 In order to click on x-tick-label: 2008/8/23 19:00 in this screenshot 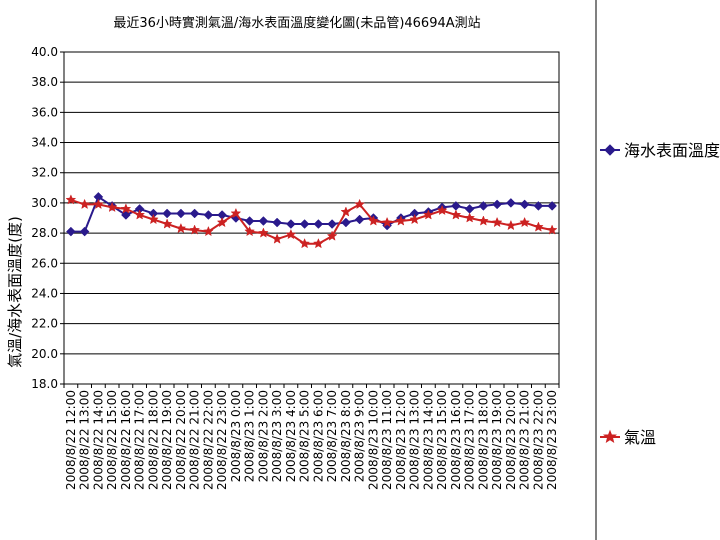, I will do `click(497, 440)`.